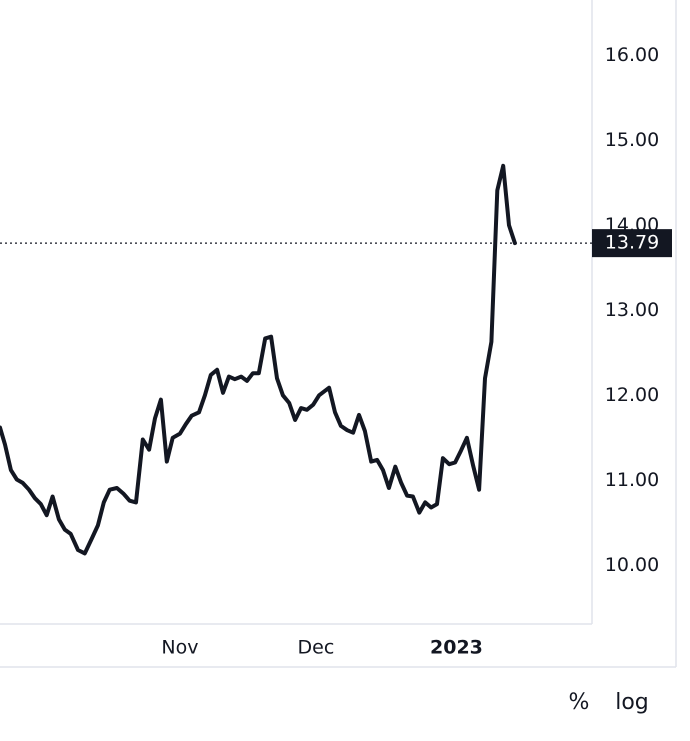  Describe the element at coordinates (316, 648) in the screenshot. I see `x-tick-label: Dec` at that location.